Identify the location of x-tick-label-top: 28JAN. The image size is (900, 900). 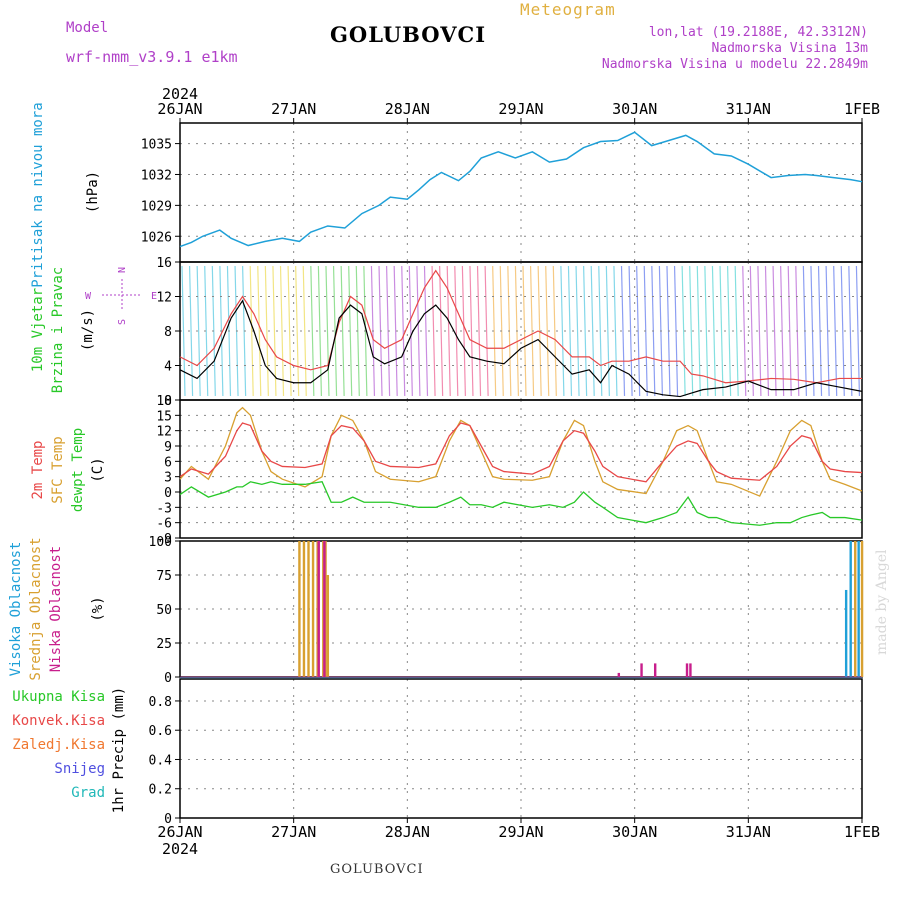
(407, 109).